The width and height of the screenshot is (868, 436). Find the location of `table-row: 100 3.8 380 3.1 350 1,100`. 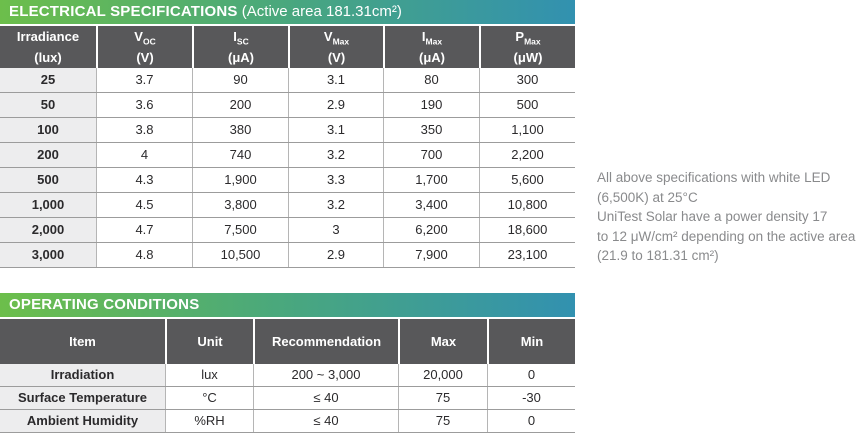

table-row: 100 3.8 380 3.1 350 1,100 is located at coordinates (287, 130).